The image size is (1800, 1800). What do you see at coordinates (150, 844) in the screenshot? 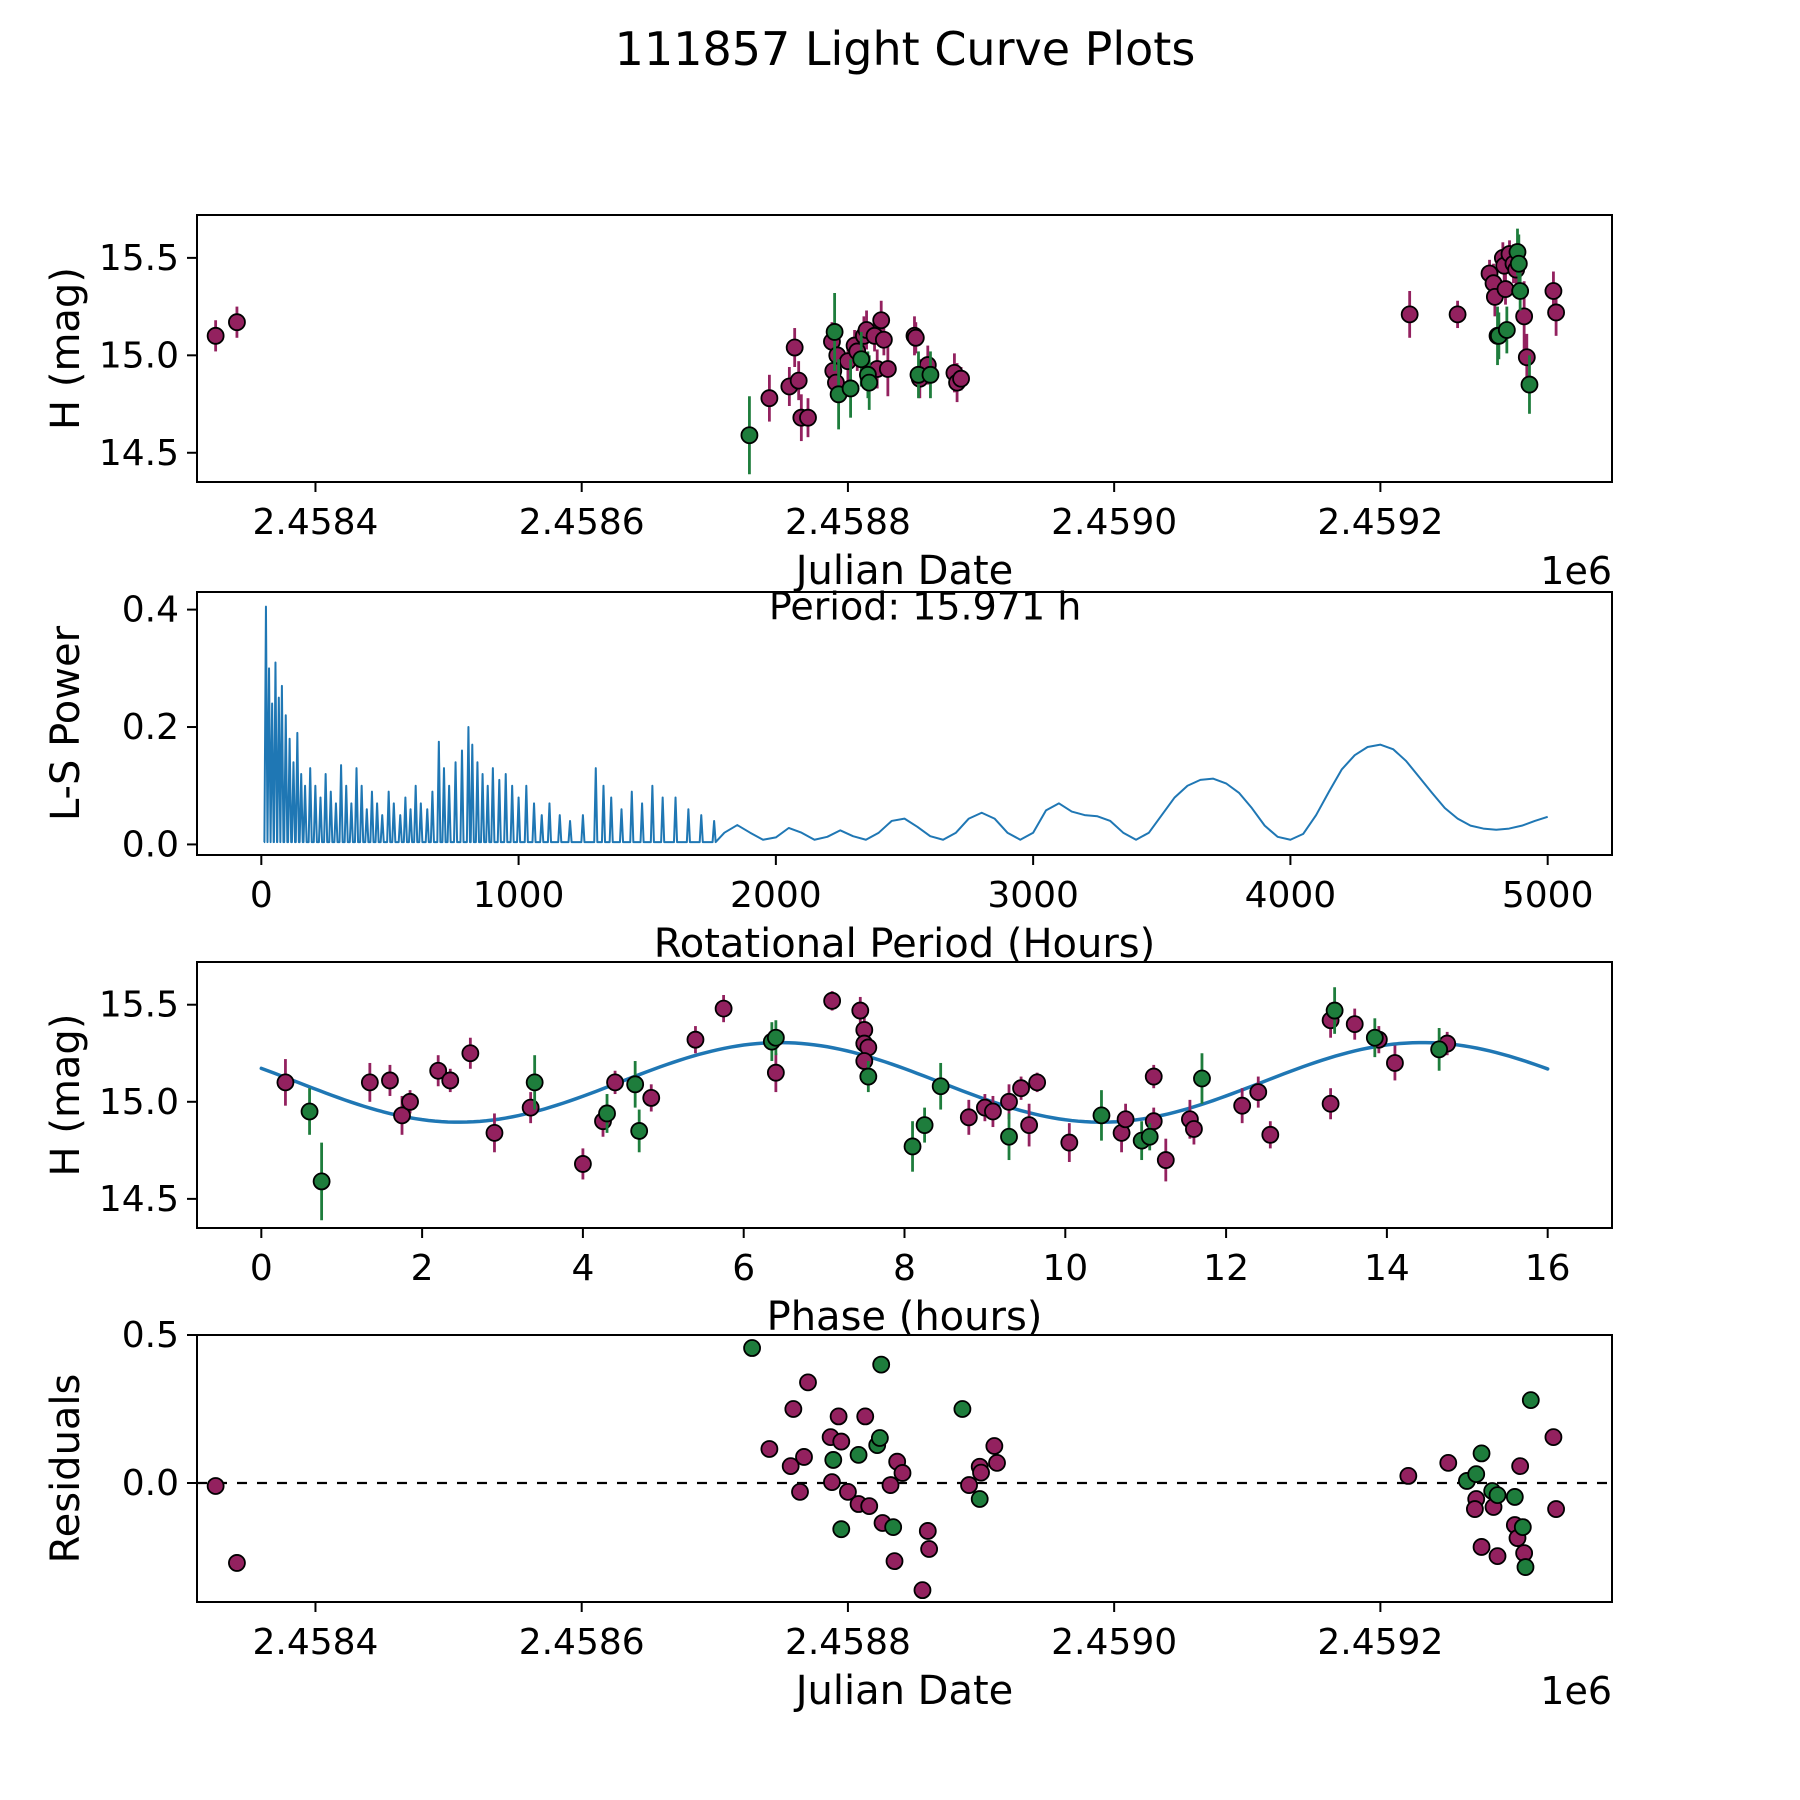
I see `svg-text: 0.0` at bounding box center [150, 844].